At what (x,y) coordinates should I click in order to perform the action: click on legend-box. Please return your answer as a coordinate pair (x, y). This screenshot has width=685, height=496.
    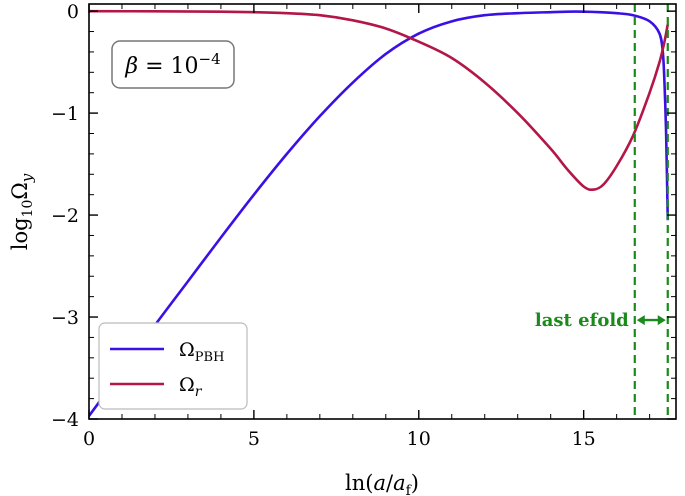
    Looking at the image, I should click on (173, 366).